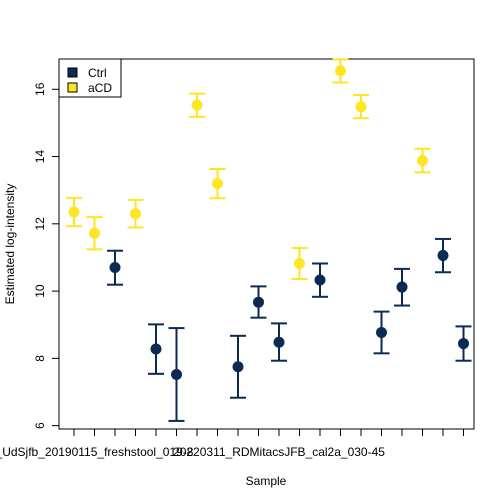 This screenshot has height=504, width=504. I want to click on x-tick-label: _UdSjfb_20190115_freshstool_019-8, so click(97, 452).